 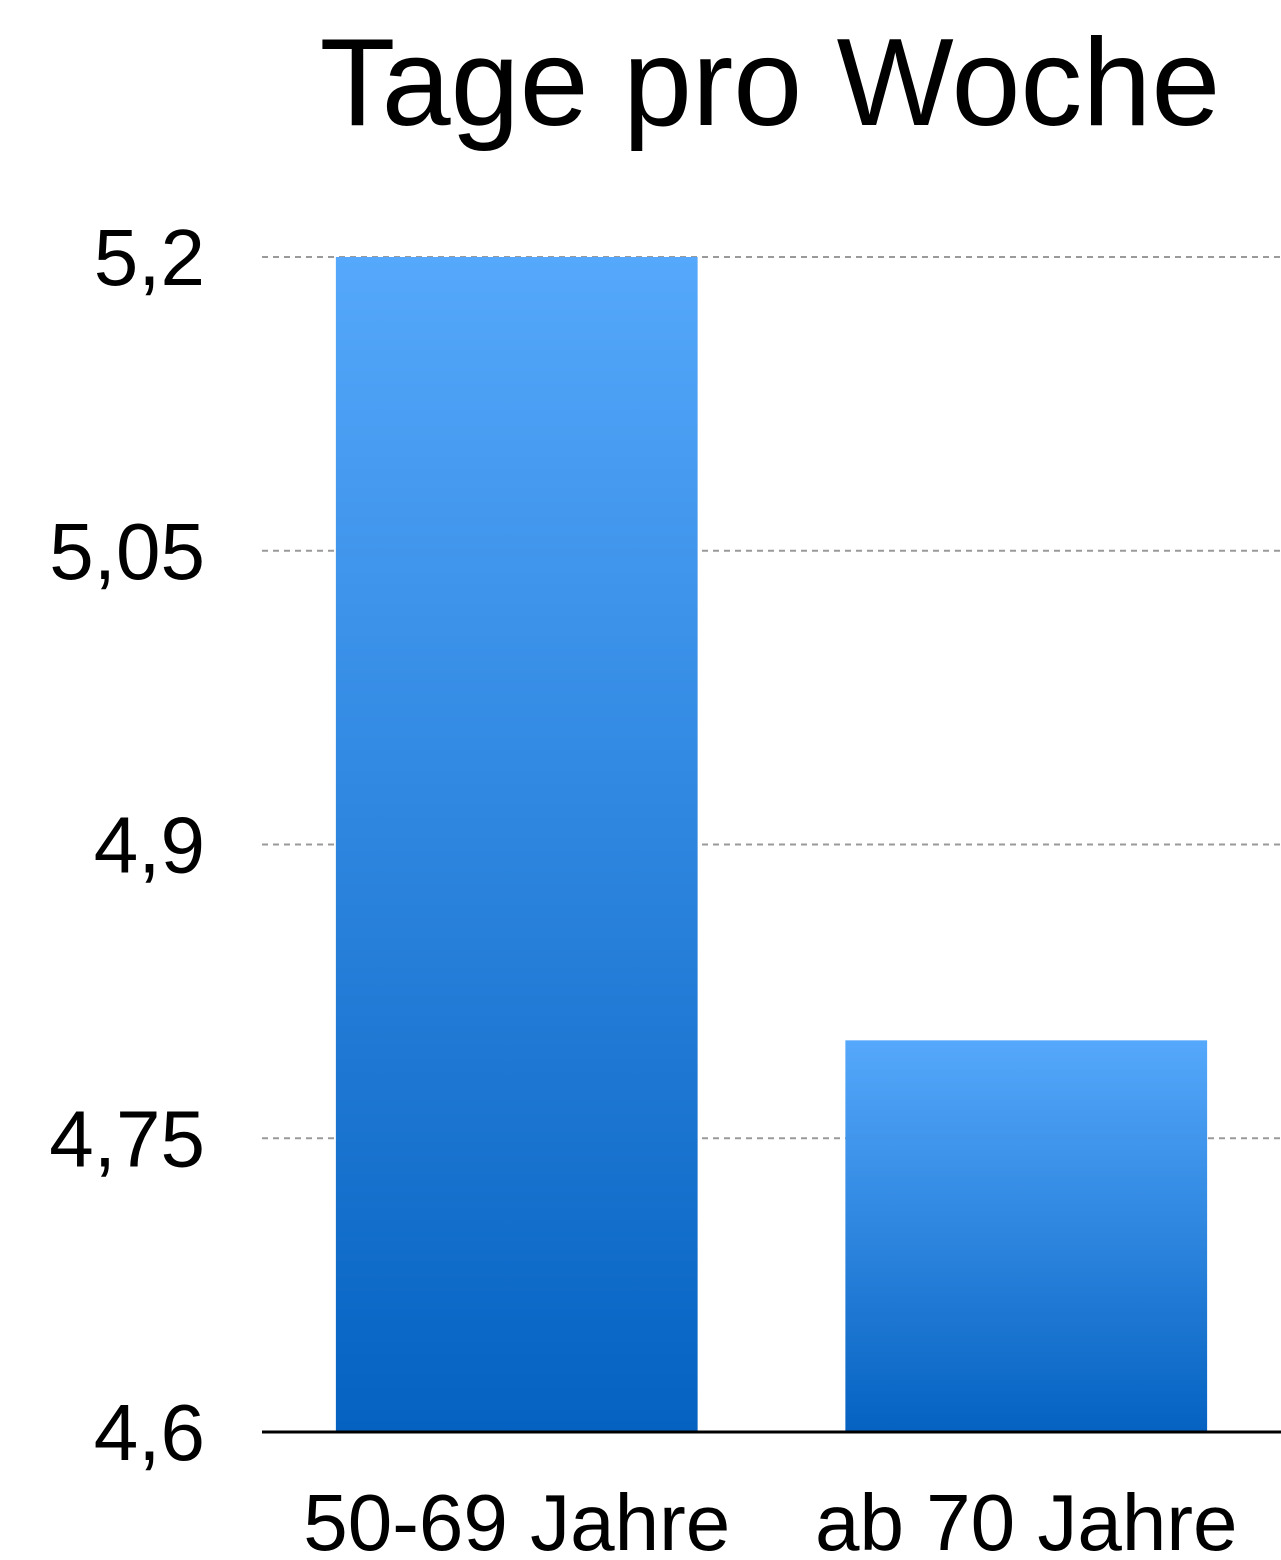 I want to click on y-axis-tick-labels: 4,6 4,75 4,9 5,05 5,2, so click(x=127, y=845).